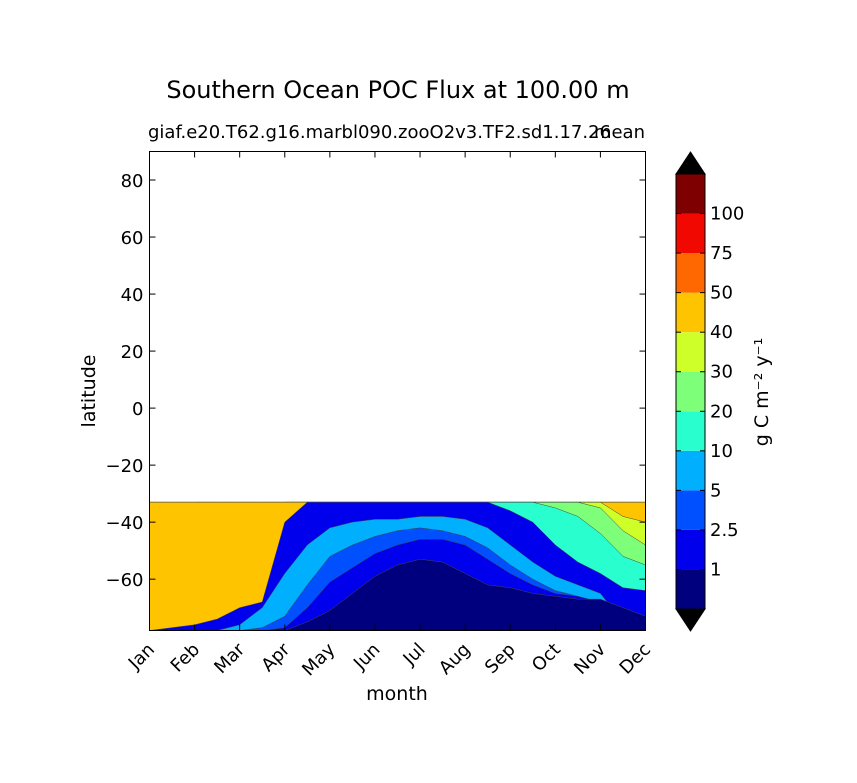 Image resolution: width=857 pixels, height=783 pixels. What do you see at coordinates (721, 253) in the screenshot?
I see `colorbar-tick-label: 75` at bounding box center [721, 253].